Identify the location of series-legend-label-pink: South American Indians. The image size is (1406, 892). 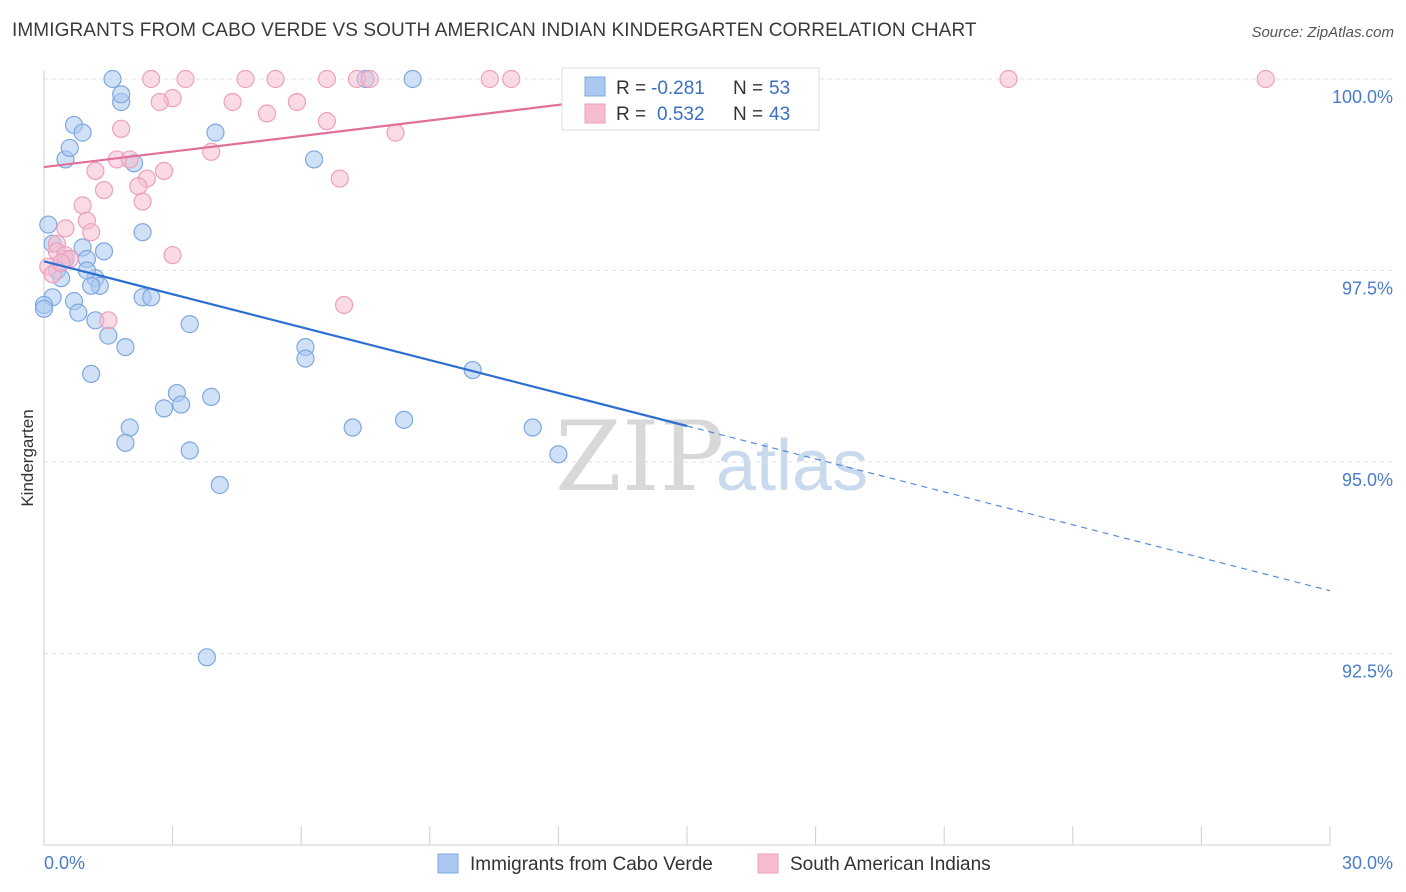
(890, 864).